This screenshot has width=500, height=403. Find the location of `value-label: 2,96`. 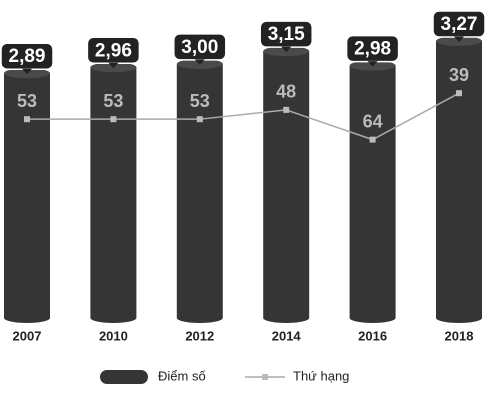

value-label: 2,96 is located at coordinates (113, 50).